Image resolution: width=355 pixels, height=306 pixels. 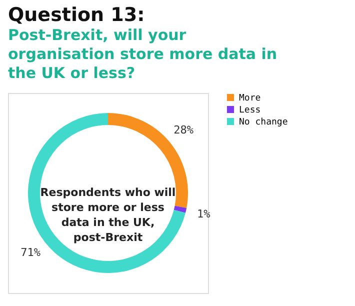 I want to click on chart-title: Question 13:, so click(x=76, y=15).